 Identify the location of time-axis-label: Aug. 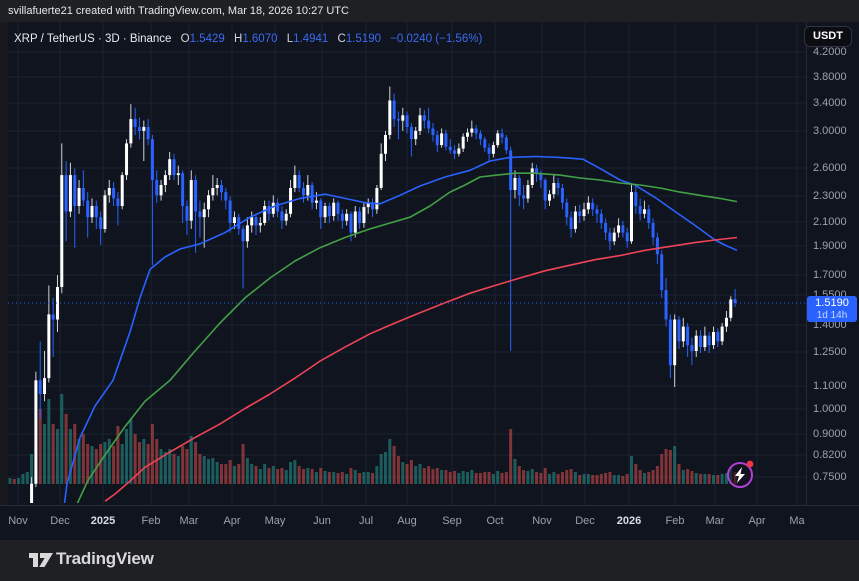
(407, 521).